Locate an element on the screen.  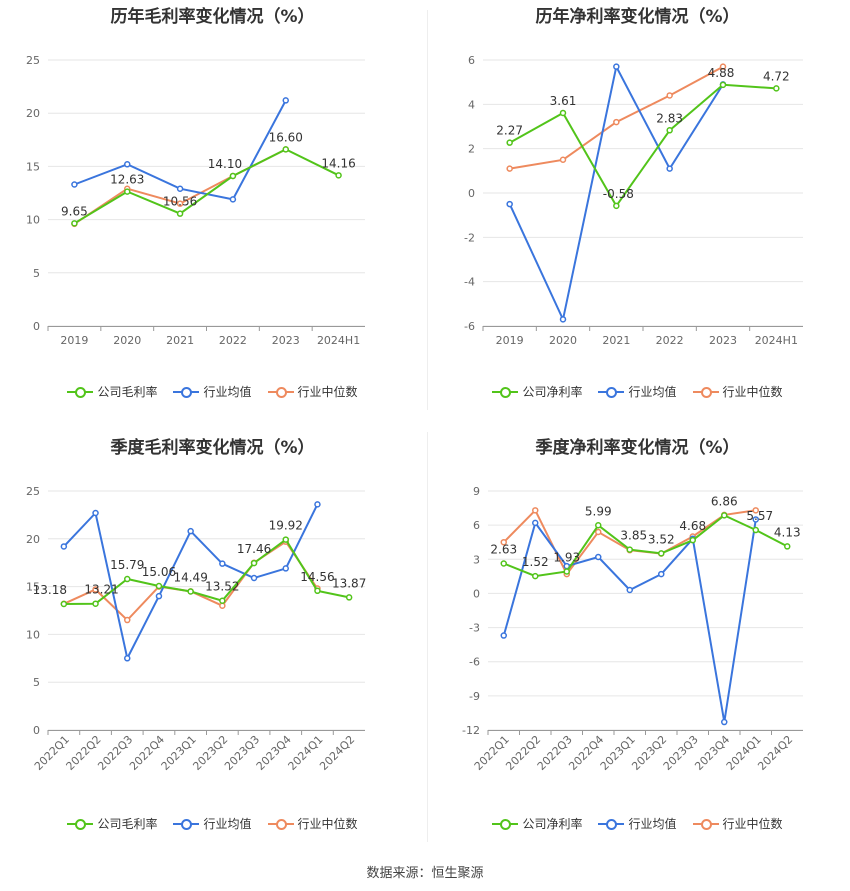
x-tick-label: 2024Q2 is located at coordinates (775, 753).